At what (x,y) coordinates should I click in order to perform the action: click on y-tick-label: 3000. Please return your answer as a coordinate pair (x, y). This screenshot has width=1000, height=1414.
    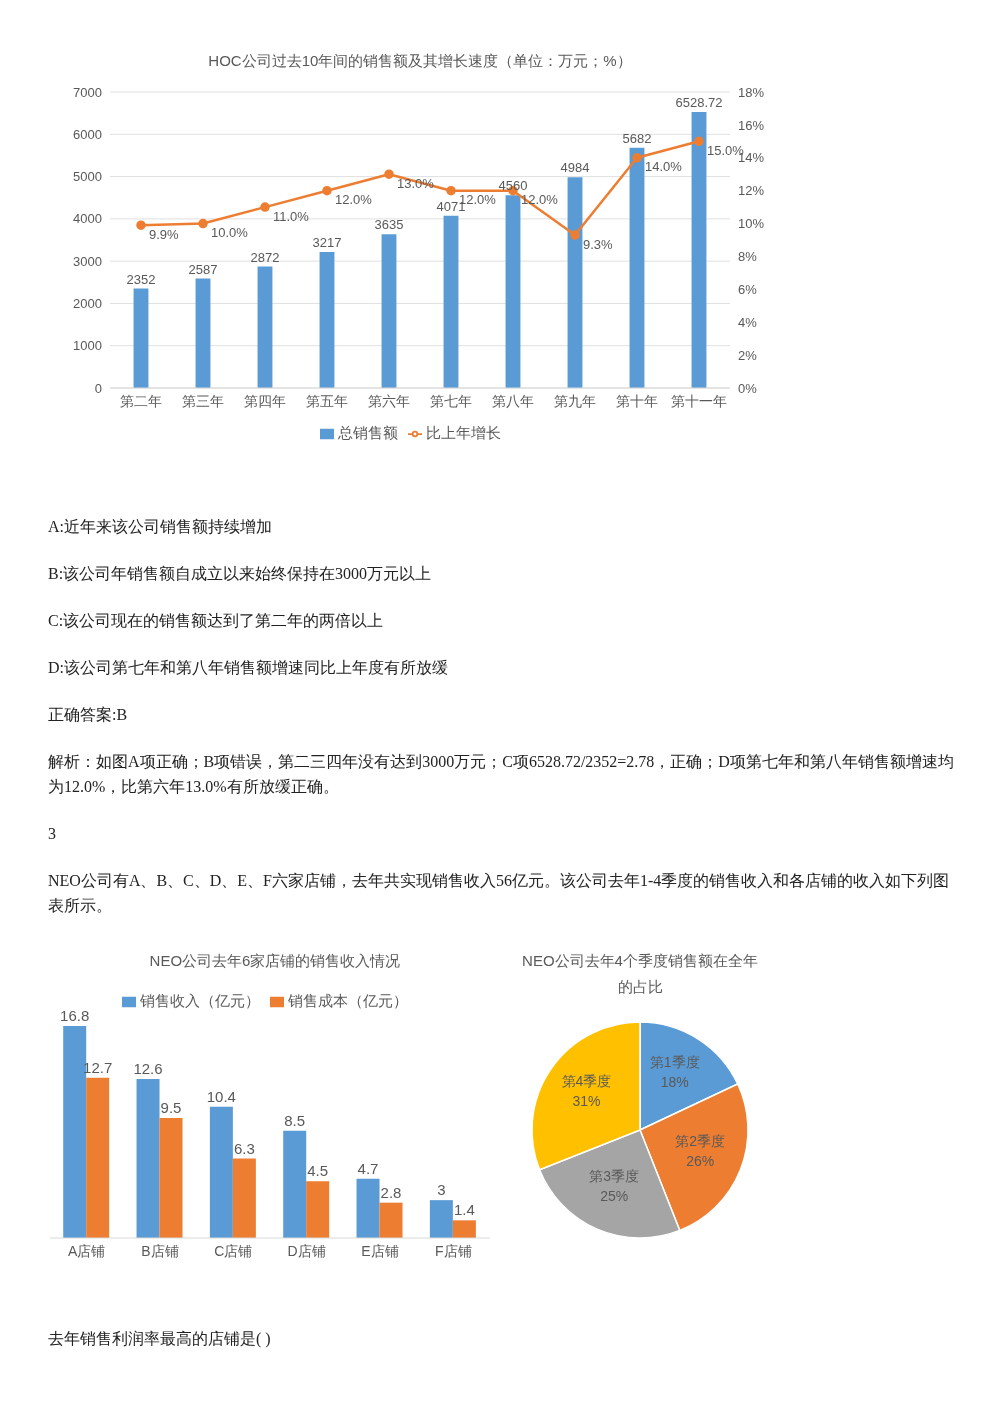
    Looking at the image, I should click on (87, 261).